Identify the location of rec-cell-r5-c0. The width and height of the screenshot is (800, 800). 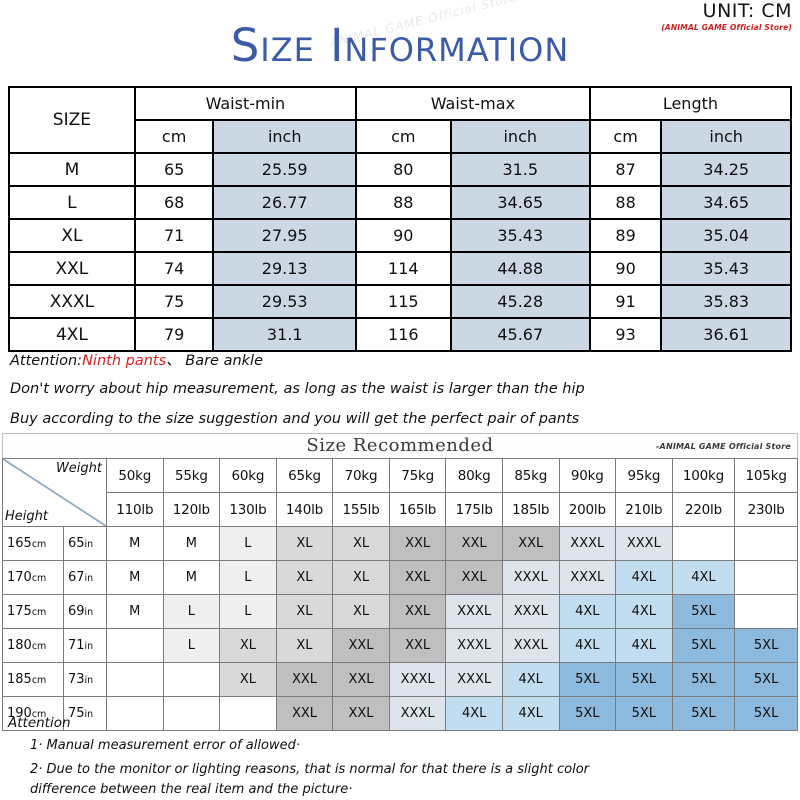
(135, 713).